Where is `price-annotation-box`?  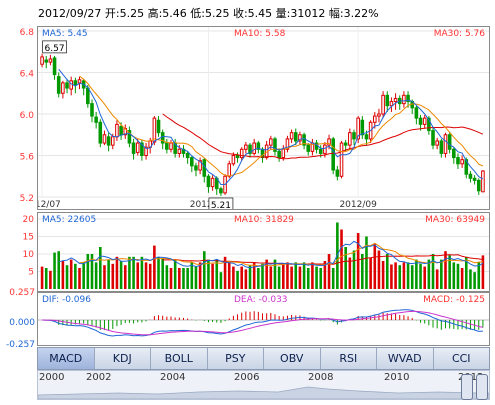
price-annotation-box is located at coordinates (54, 47).